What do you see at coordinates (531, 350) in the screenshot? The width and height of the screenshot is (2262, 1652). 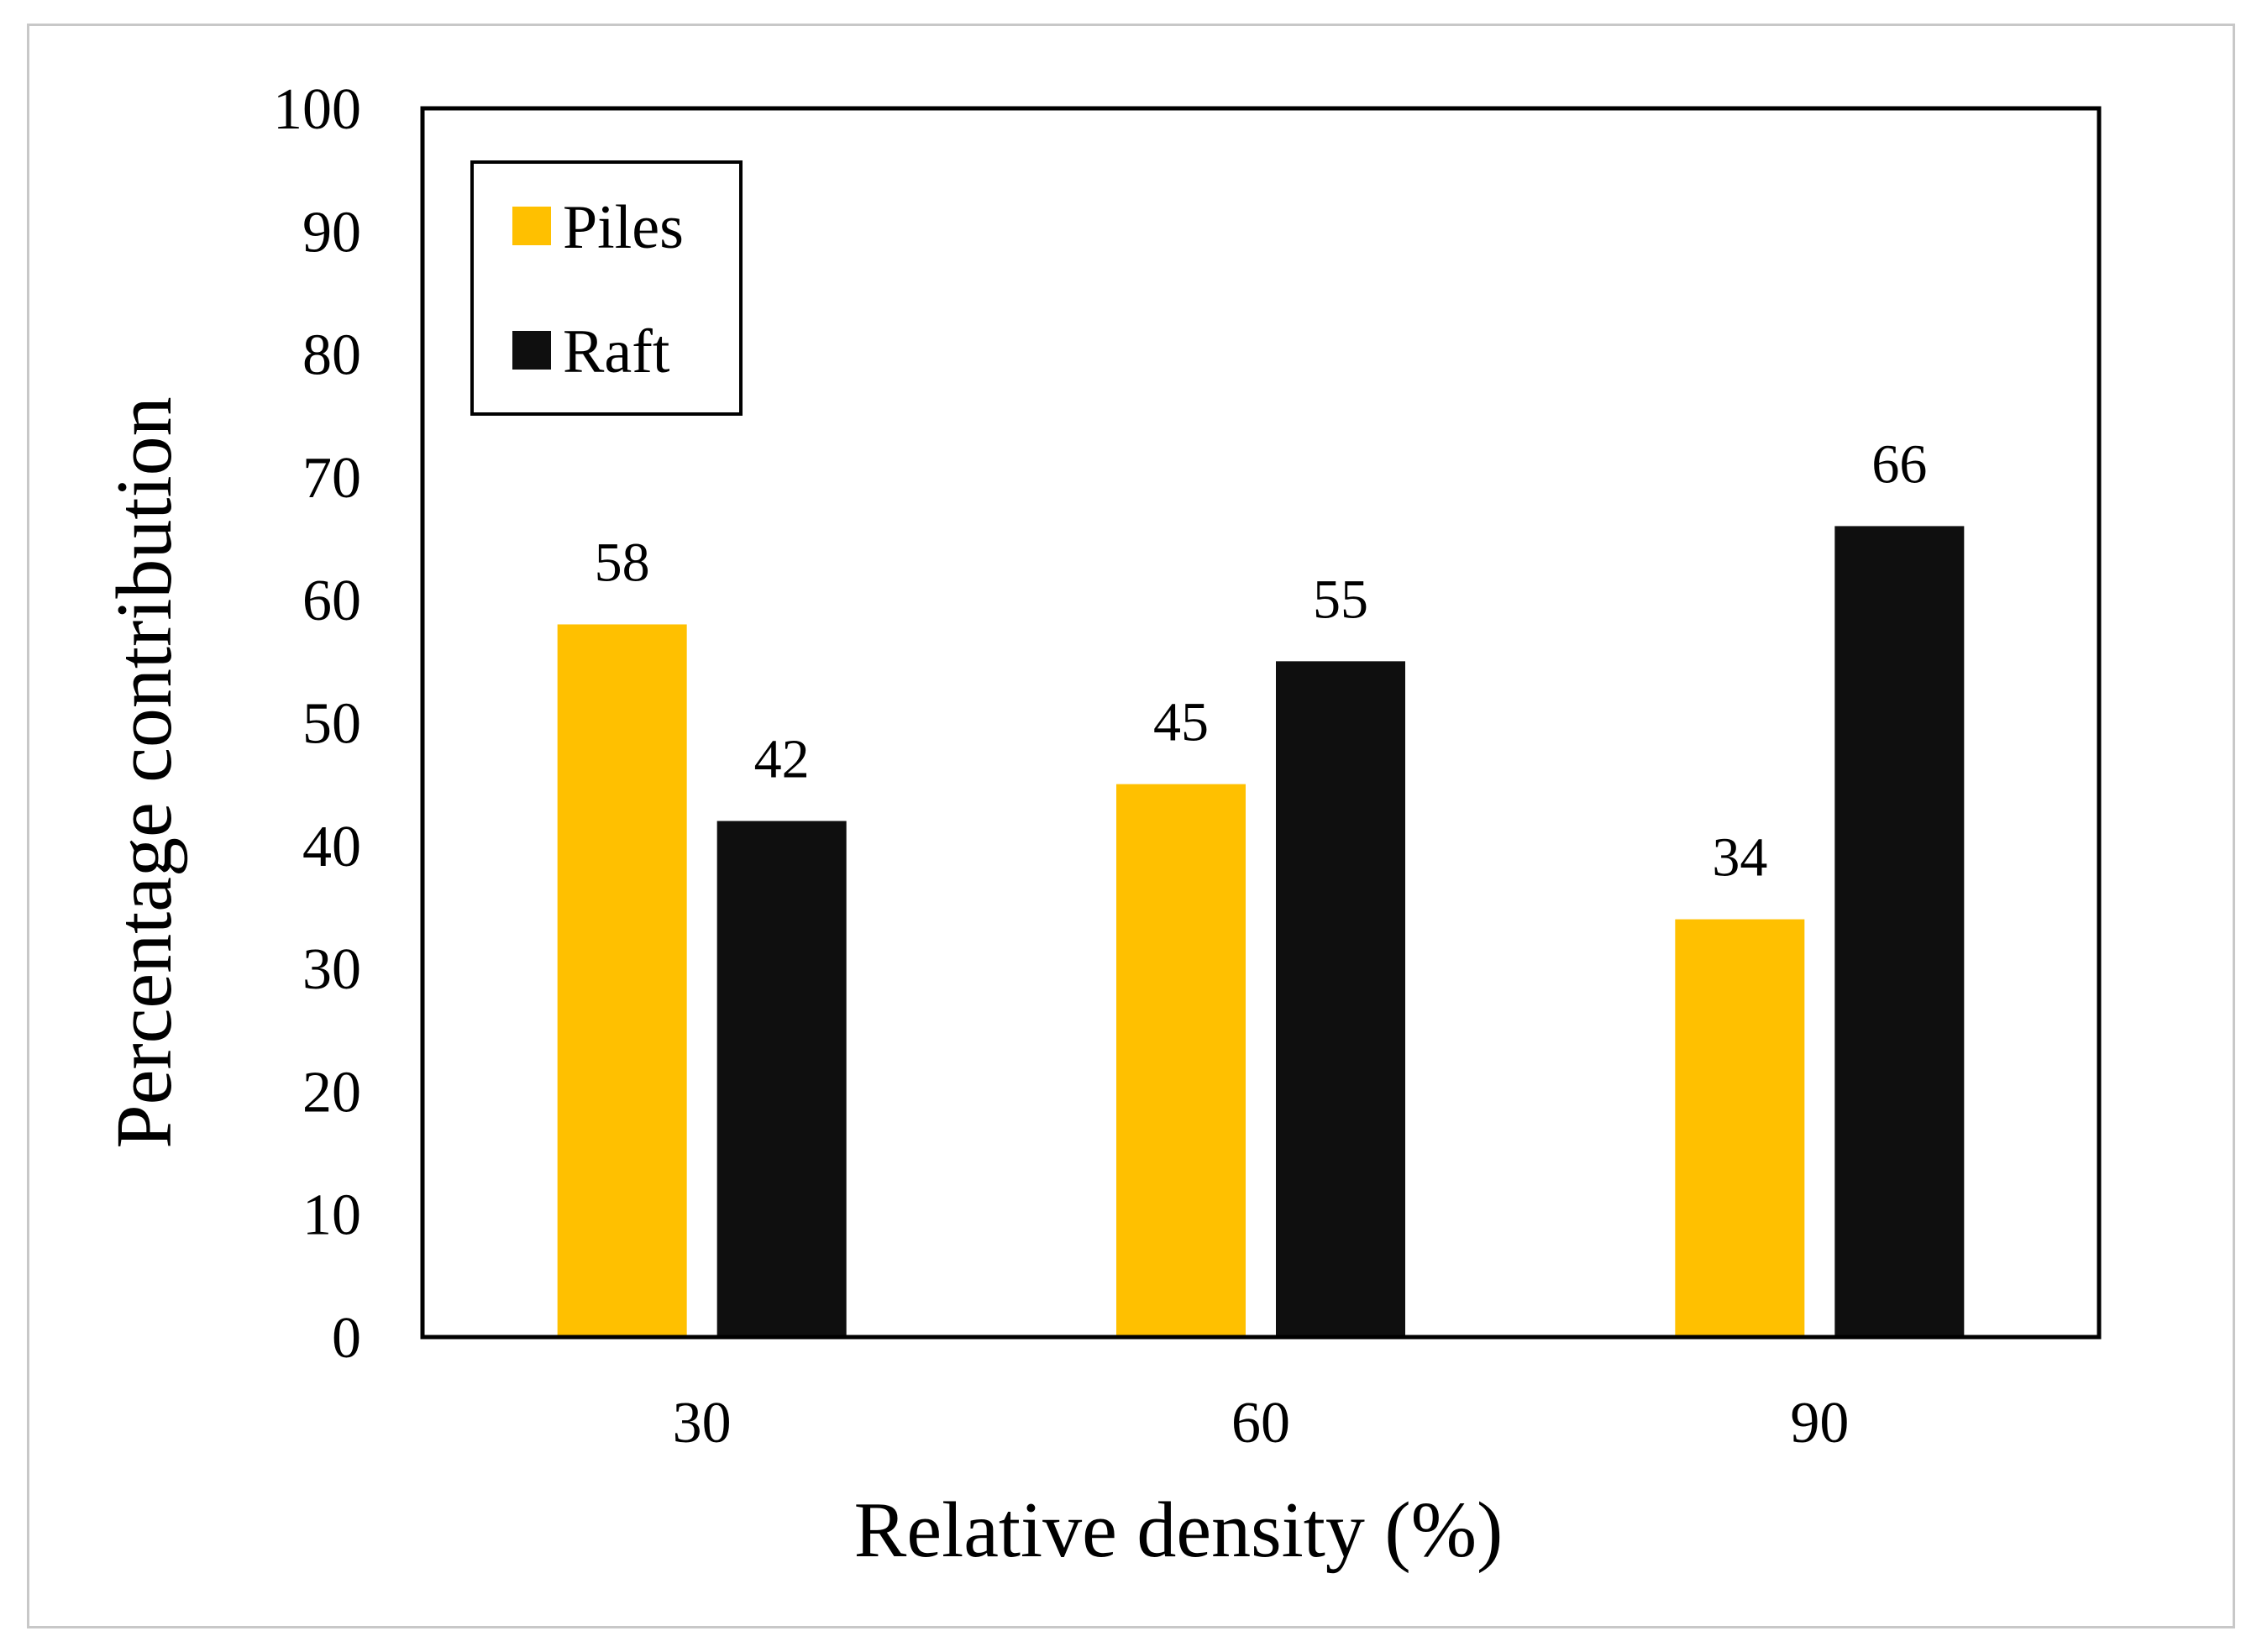 I see `legend-swatch-raft` at bounding box center [531, 350].